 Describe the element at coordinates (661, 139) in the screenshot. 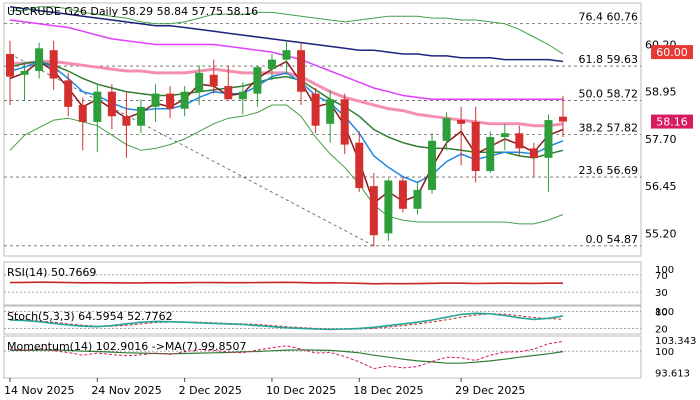

I see `y-tick-label: 57.70` at that location.